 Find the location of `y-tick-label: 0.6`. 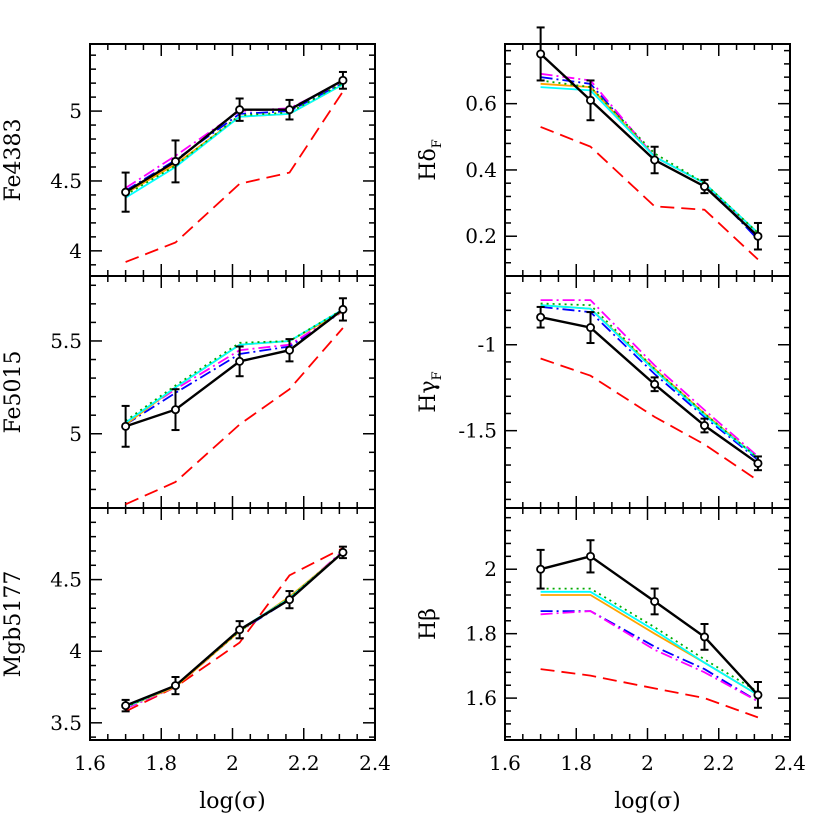

y-tick-label: 0.6 is located at coordinates (481, 104).